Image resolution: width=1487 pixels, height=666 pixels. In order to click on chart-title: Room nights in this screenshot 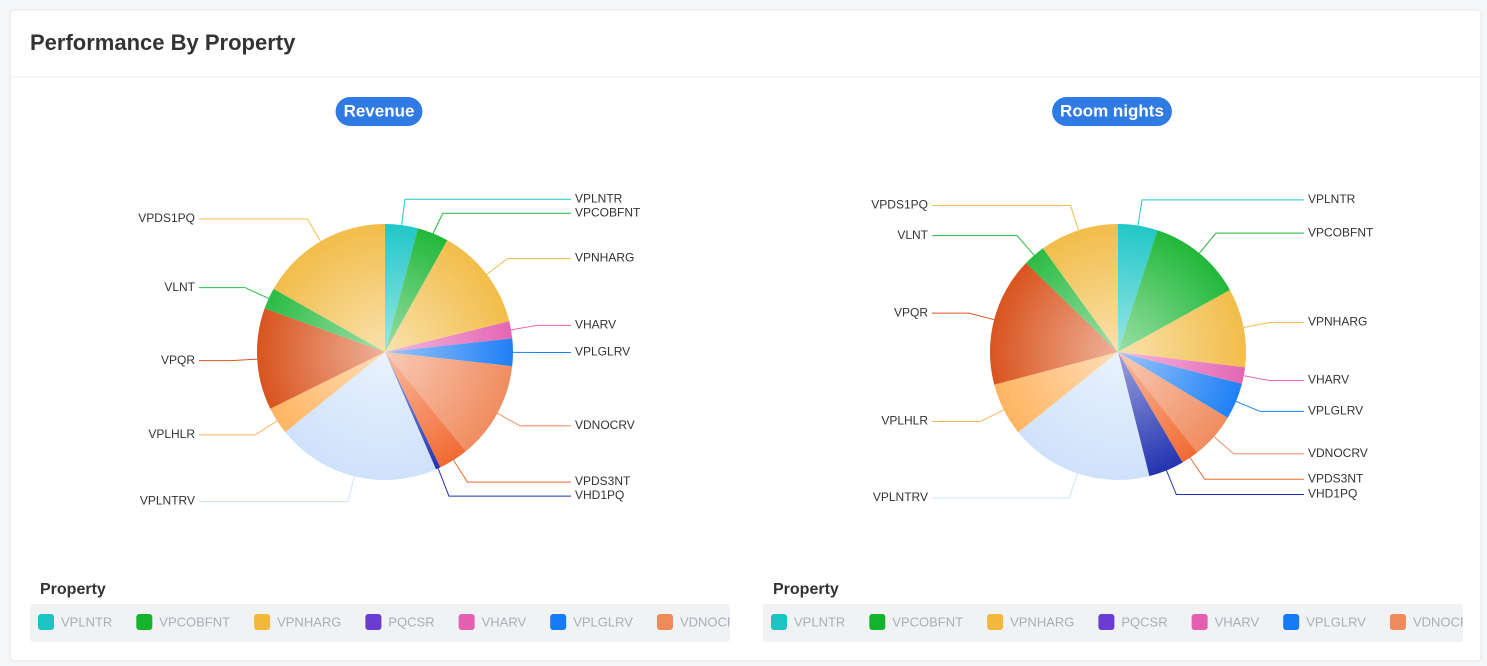, I will do `click(1112, 110)`.